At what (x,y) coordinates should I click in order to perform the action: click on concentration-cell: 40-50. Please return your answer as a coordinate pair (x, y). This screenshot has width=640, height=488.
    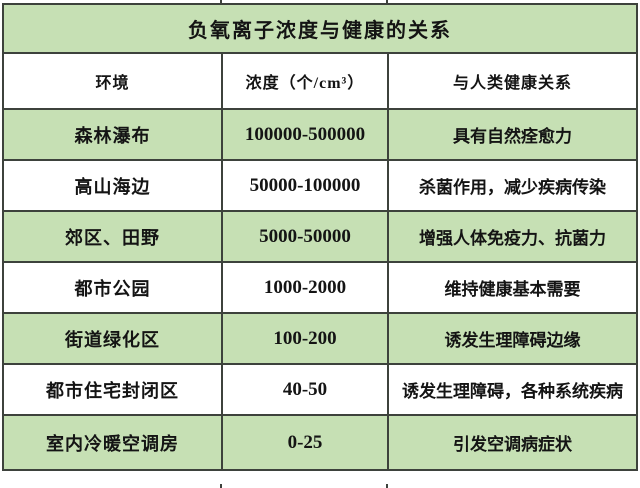
    Looking at the image, I should click on (305, 389).